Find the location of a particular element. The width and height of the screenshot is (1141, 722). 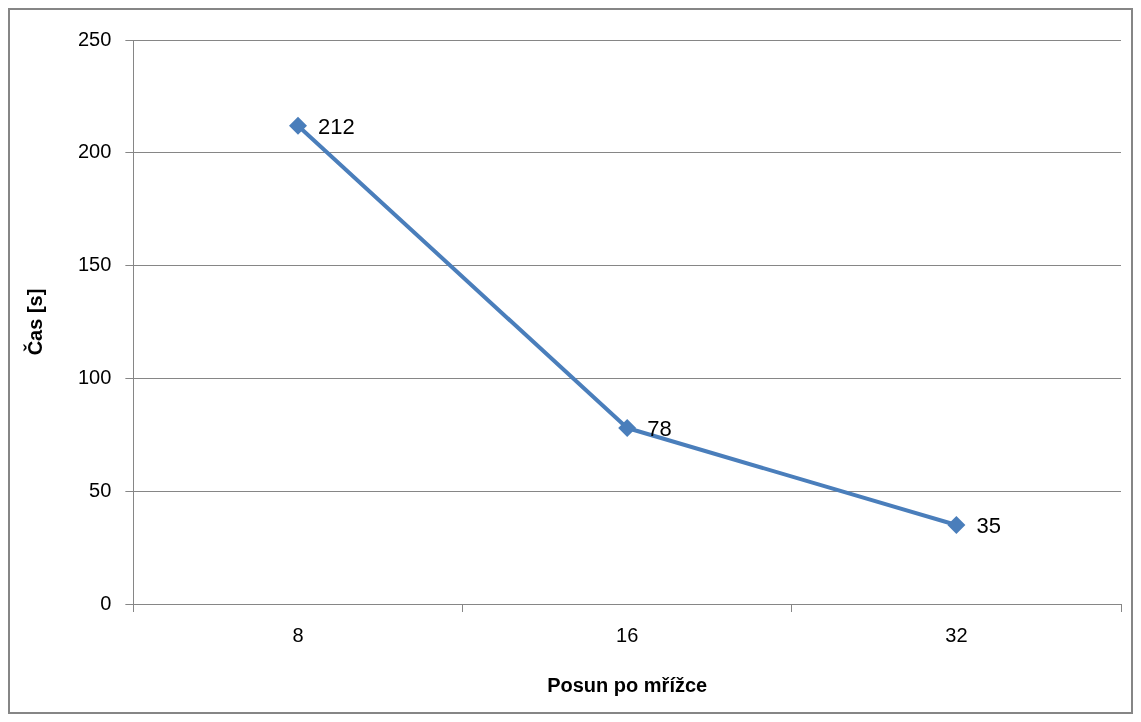

y-tick-label: 0 is located at coordinates (106, 602).